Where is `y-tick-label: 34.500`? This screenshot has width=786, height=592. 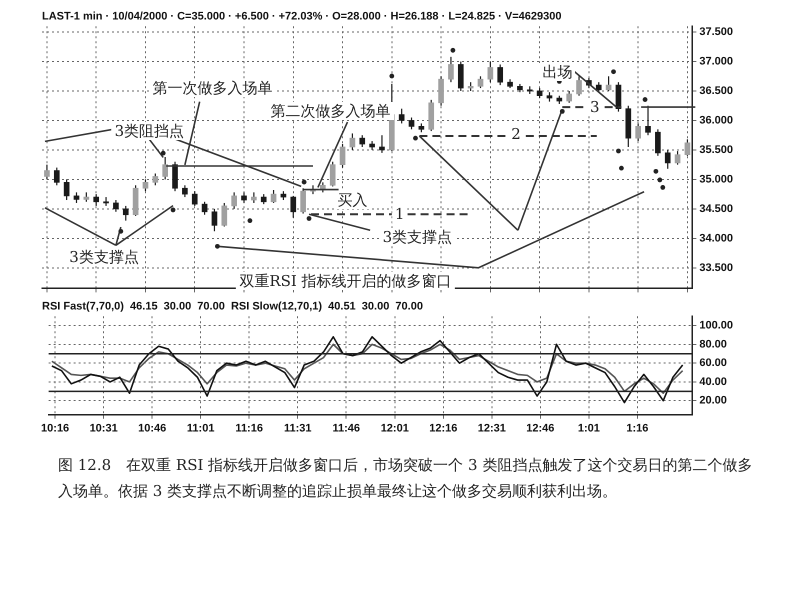 y-tick-label: 34.500 is located at coordinates (716, 208).